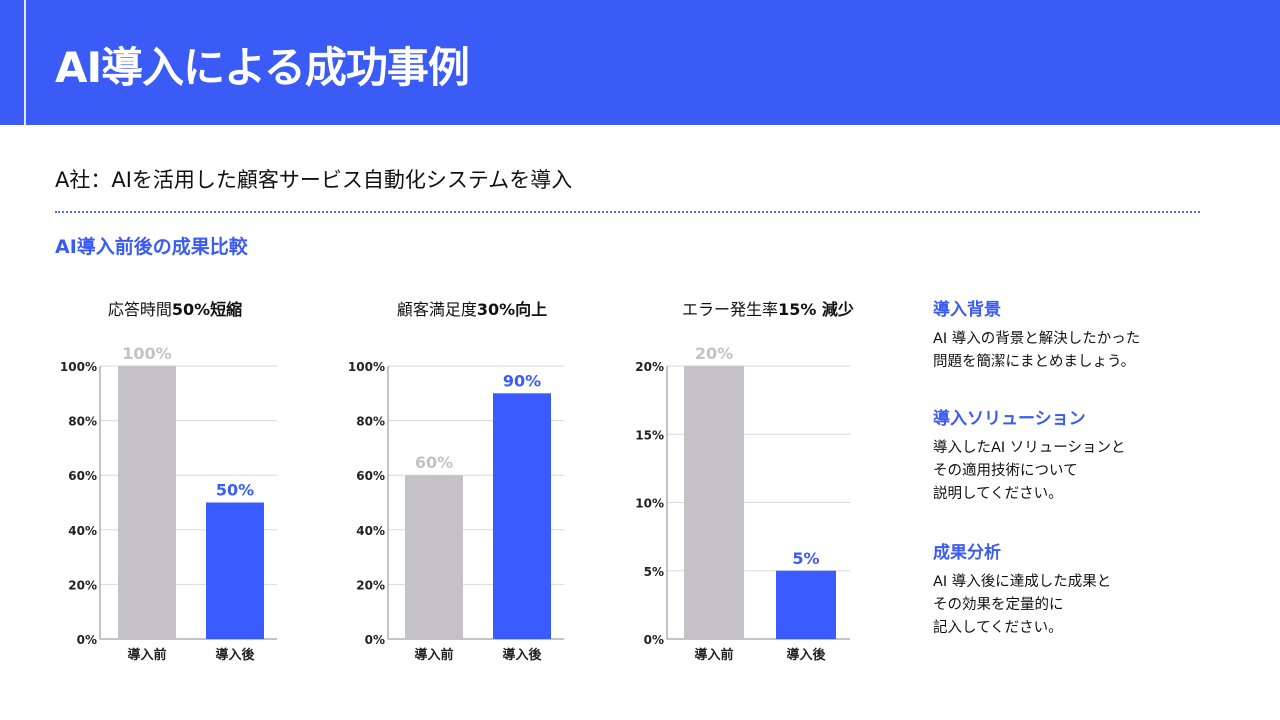  I want to click on chart-1: 0% 20% 40% 60% 80% 100% 100% 導入前 50% 導入後, so click(168, 503).